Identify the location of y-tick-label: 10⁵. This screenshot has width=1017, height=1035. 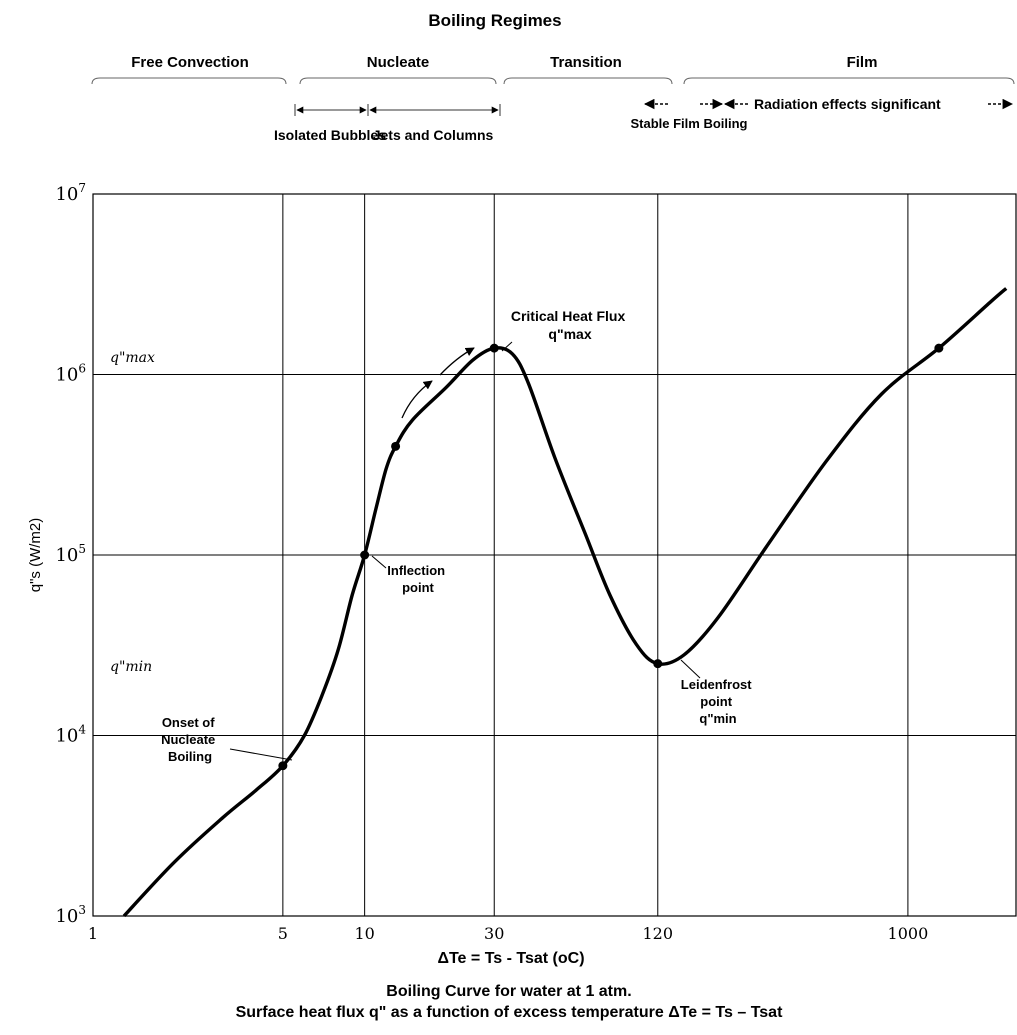
(70, 554).